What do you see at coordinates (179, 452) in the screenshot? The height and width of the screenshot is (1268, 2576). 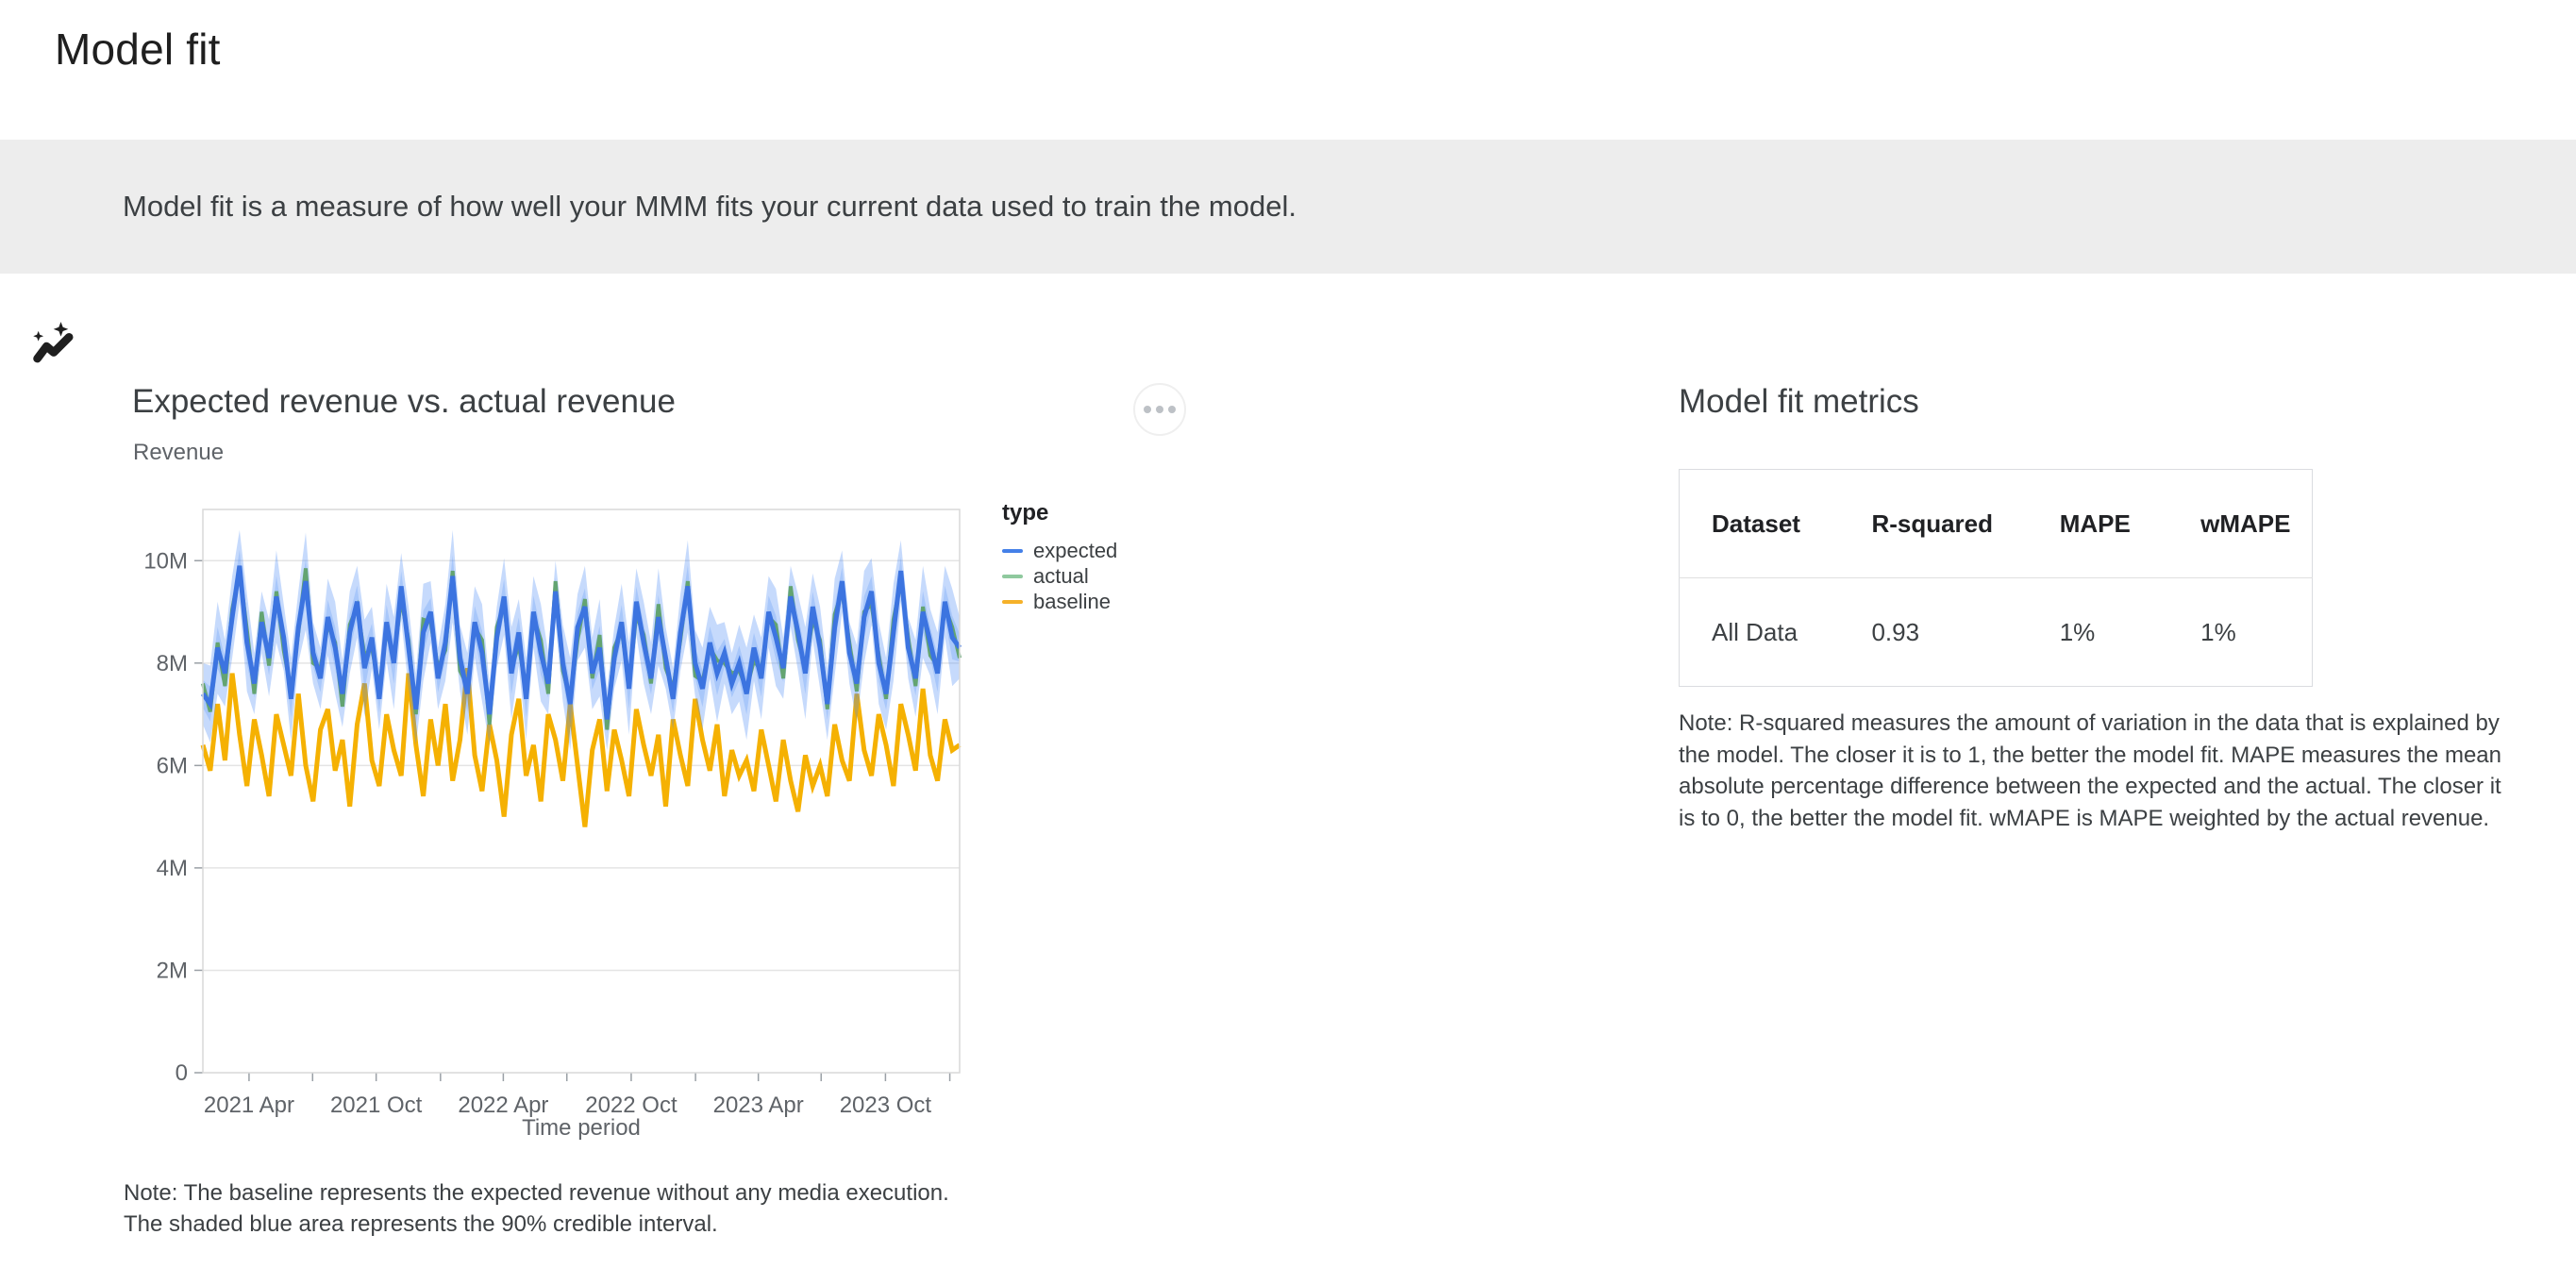 I see `chart-subtitle: Revenue` at bounding box center [179, 452].